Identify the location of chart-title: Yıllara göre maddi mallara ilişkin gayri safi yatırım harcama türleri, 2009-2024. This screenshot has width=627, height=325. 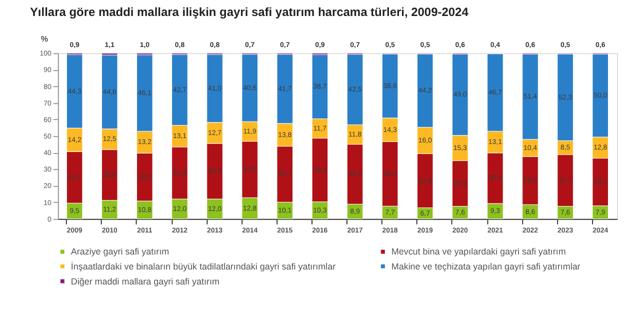
(249, 12).